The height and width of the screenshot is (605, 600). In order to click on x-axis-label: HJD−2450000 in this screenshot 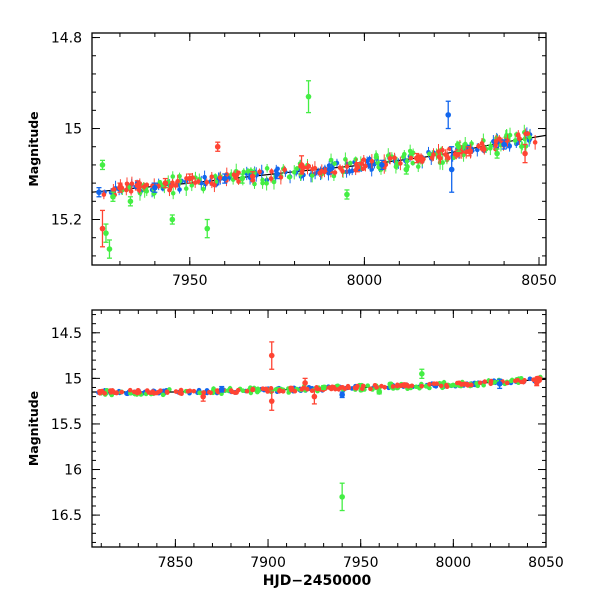, I will do `click(317, 581)`.